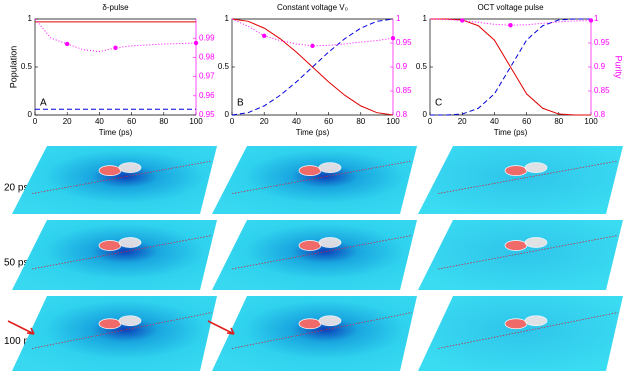  I want to click on panel-label: A, so click(43, 103).